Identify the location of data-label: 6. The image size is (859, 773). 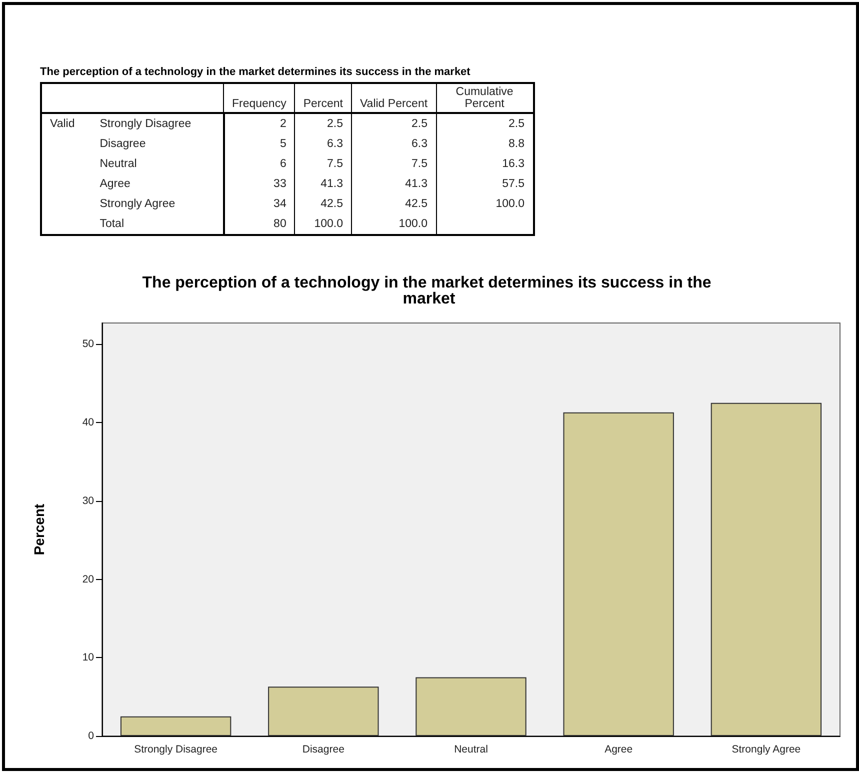
(259, 164).